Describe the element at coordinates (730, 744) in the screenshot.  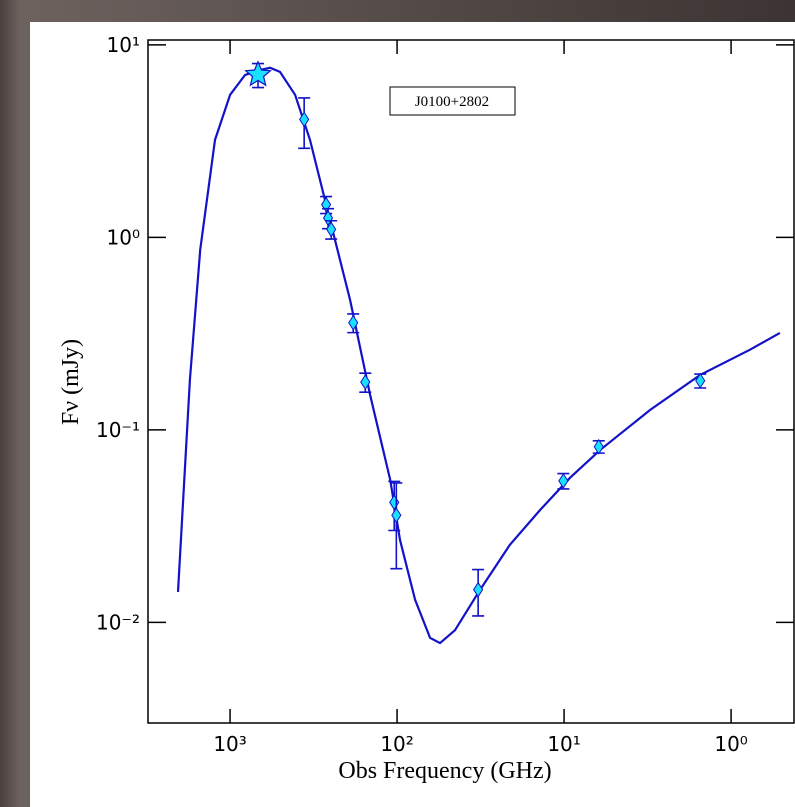
I see `x-tick-label: 10⁰` at that location.